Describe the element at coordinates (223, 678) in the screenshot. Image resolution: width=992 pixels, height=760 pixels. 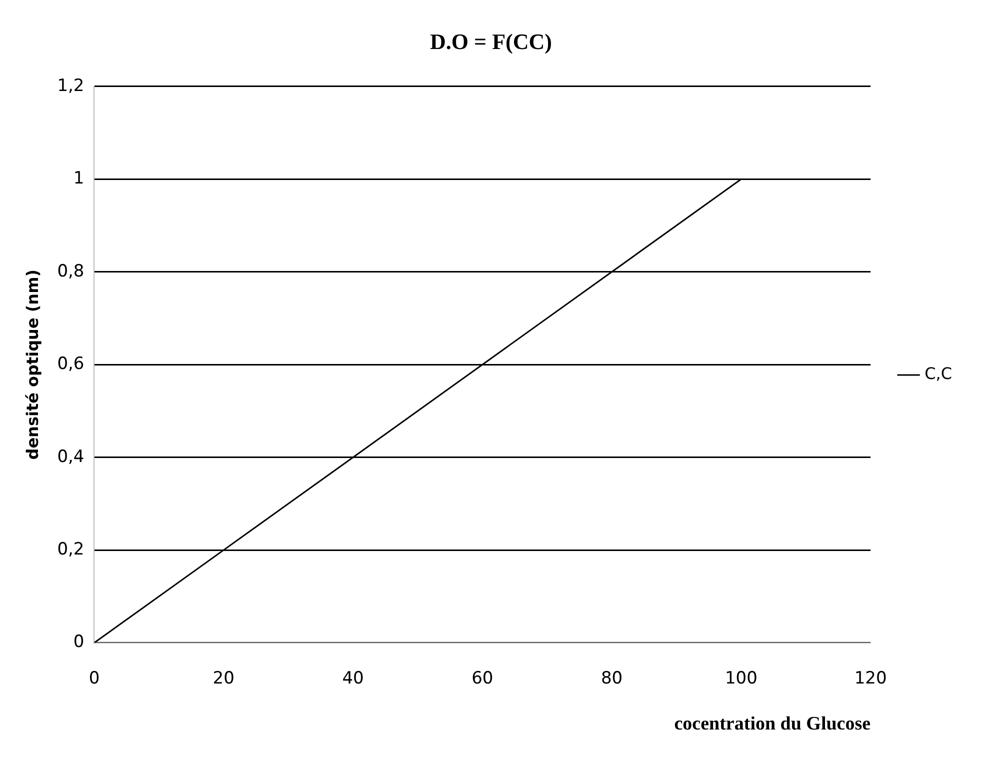
I see `x-tick-label: 20` at that location.